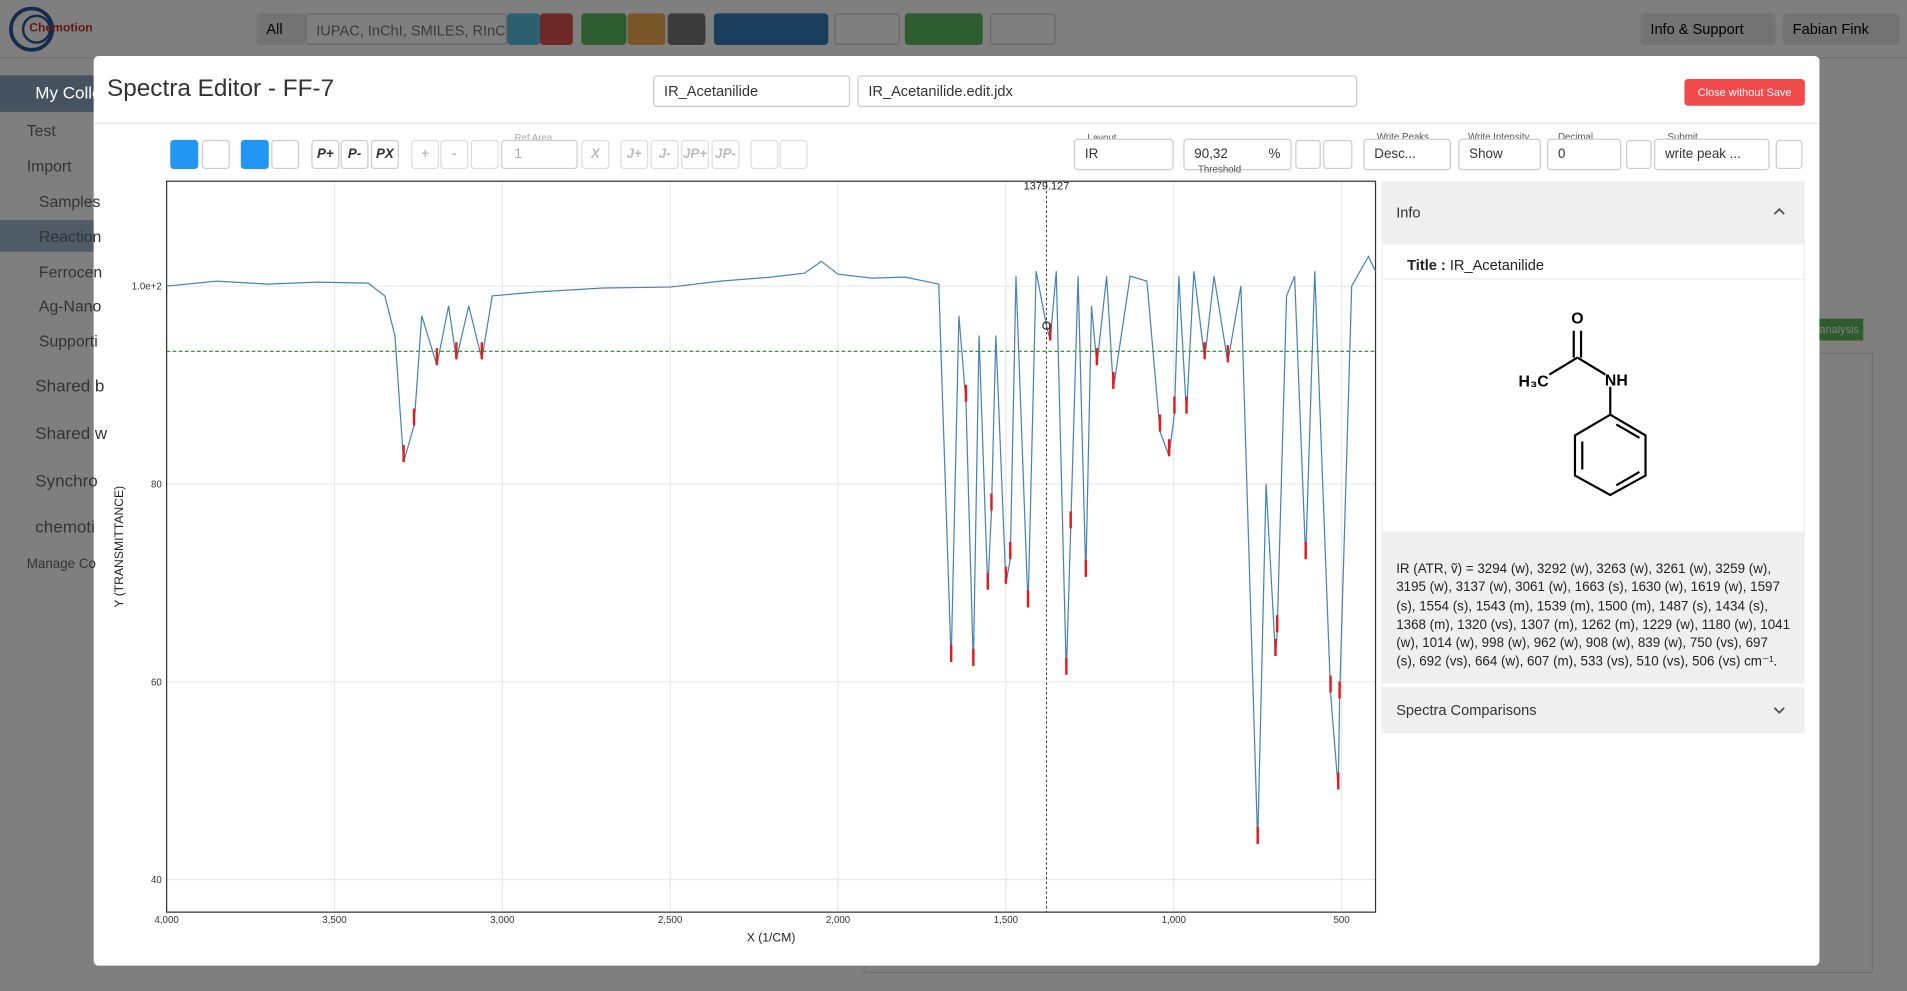 This screenshot has width=1907, height=991. What do you see at coordinates (1426, 265) in the screenshot?
I see `title-label: Title :` at bounding box center [1426, 265].